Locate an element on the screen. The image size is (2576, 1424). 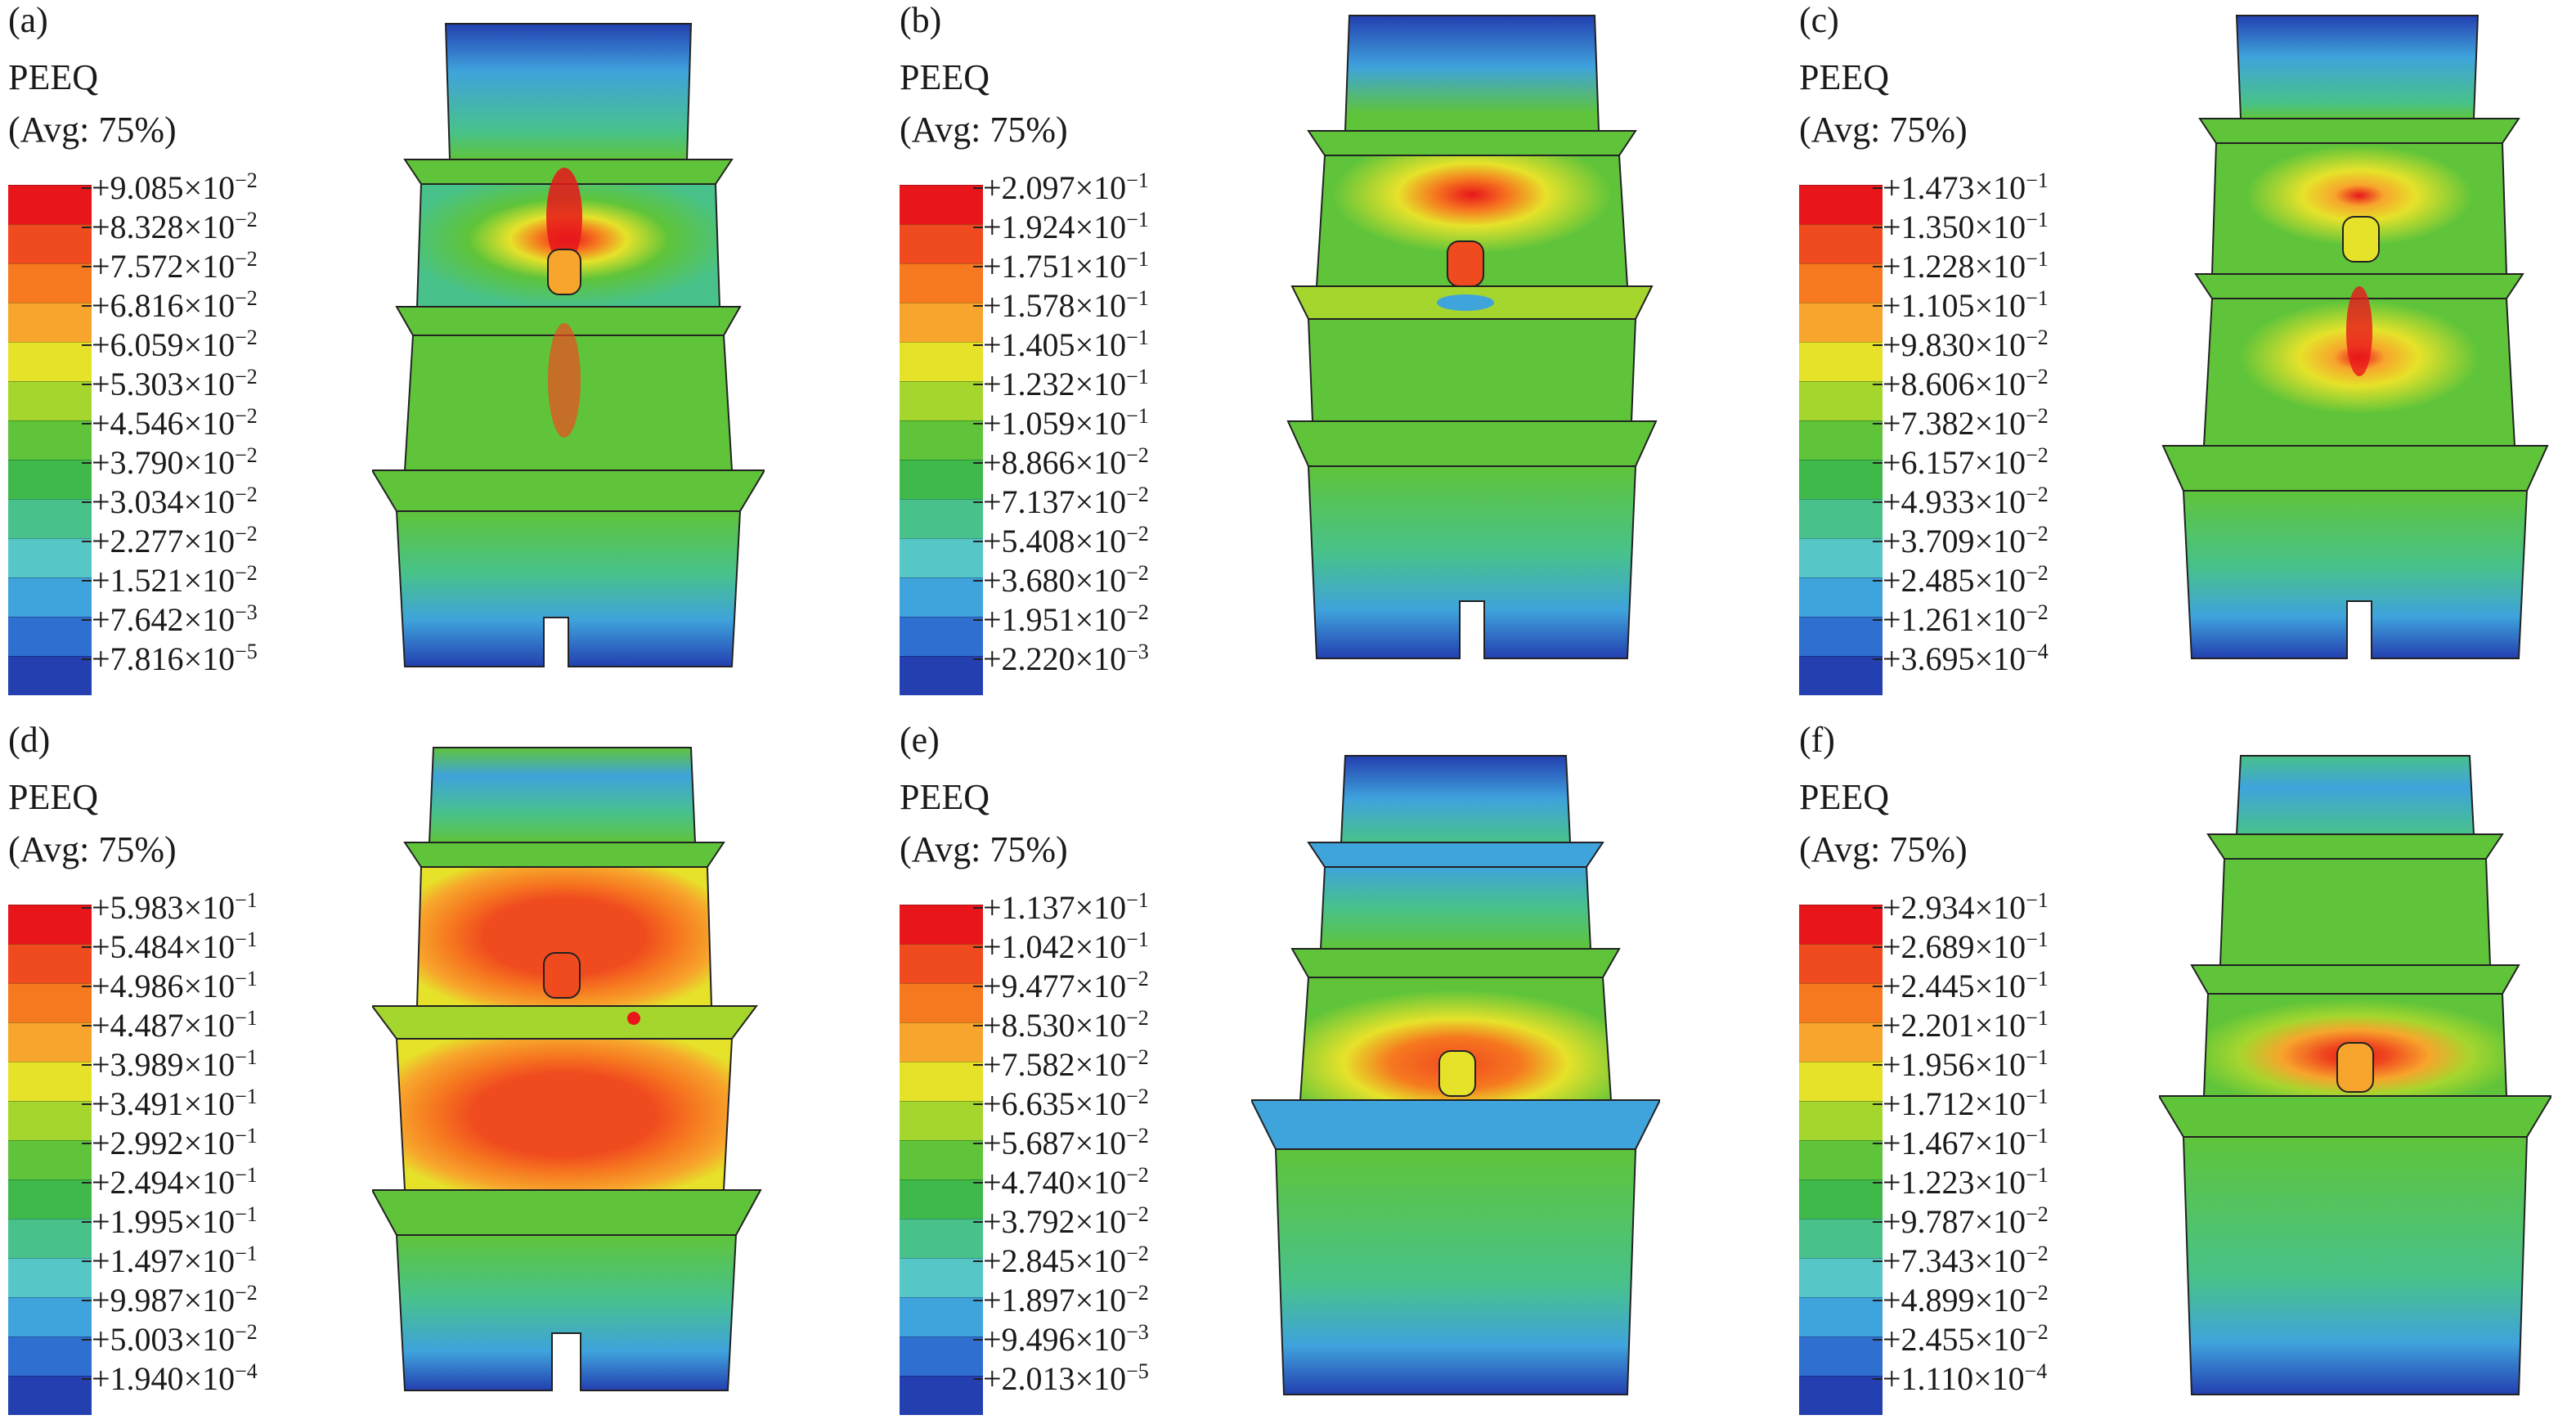
colorbar-tick-label: +1.137×10−1 is located at coordinates (1061, 907).